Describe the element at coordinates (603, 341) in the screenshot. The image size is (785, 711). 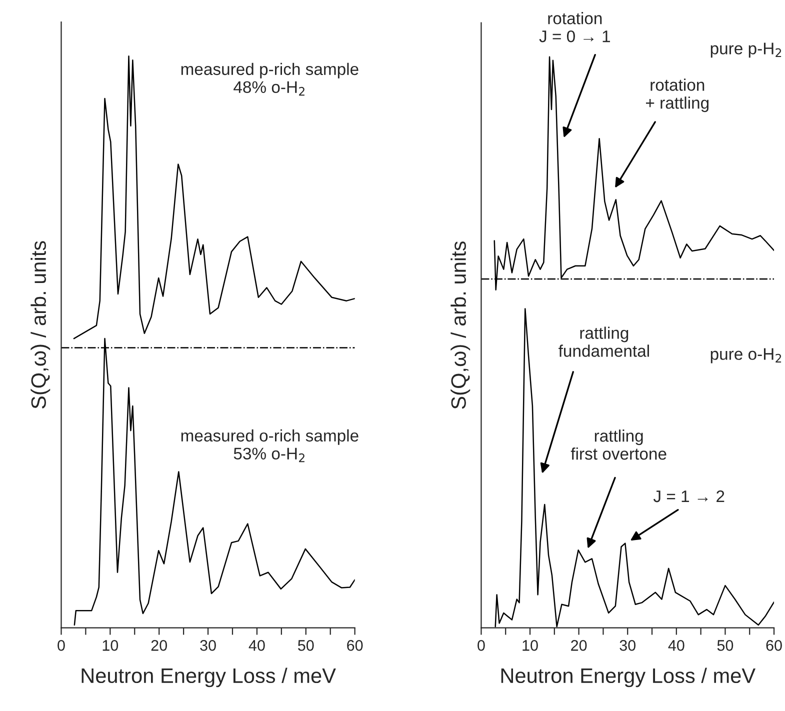
I see `annotation: rattling fundamental` at that location.